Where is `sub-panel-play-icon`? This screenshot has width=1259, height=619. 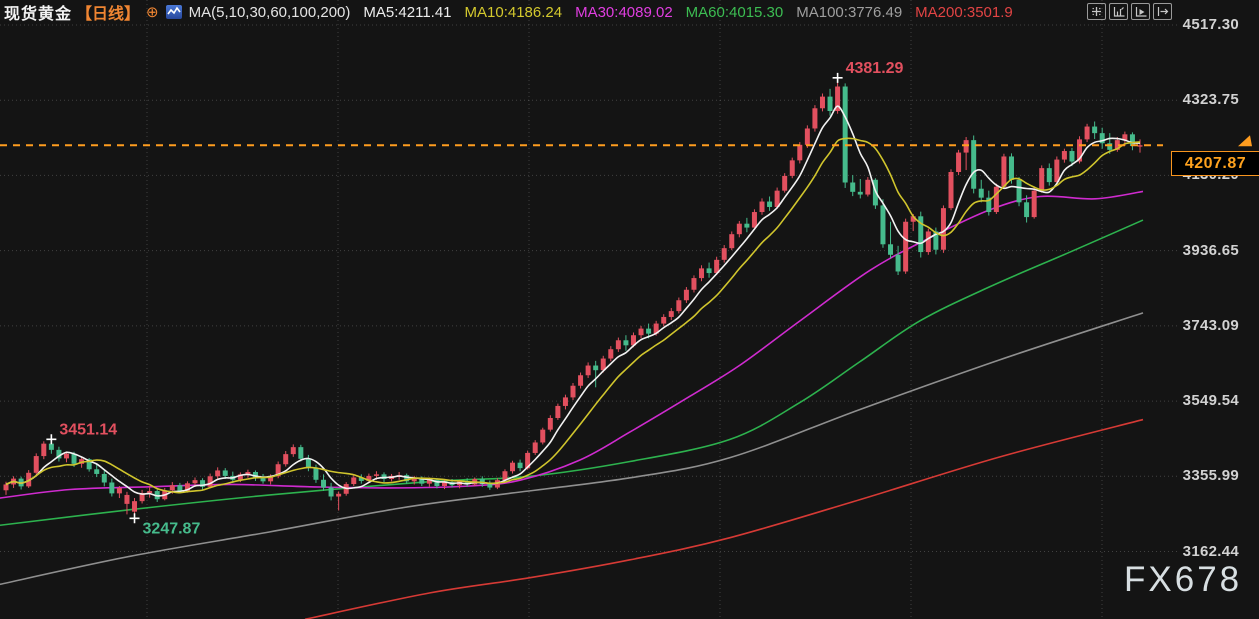 sub-panel-play-icon is located at coordinates (1140, 11).